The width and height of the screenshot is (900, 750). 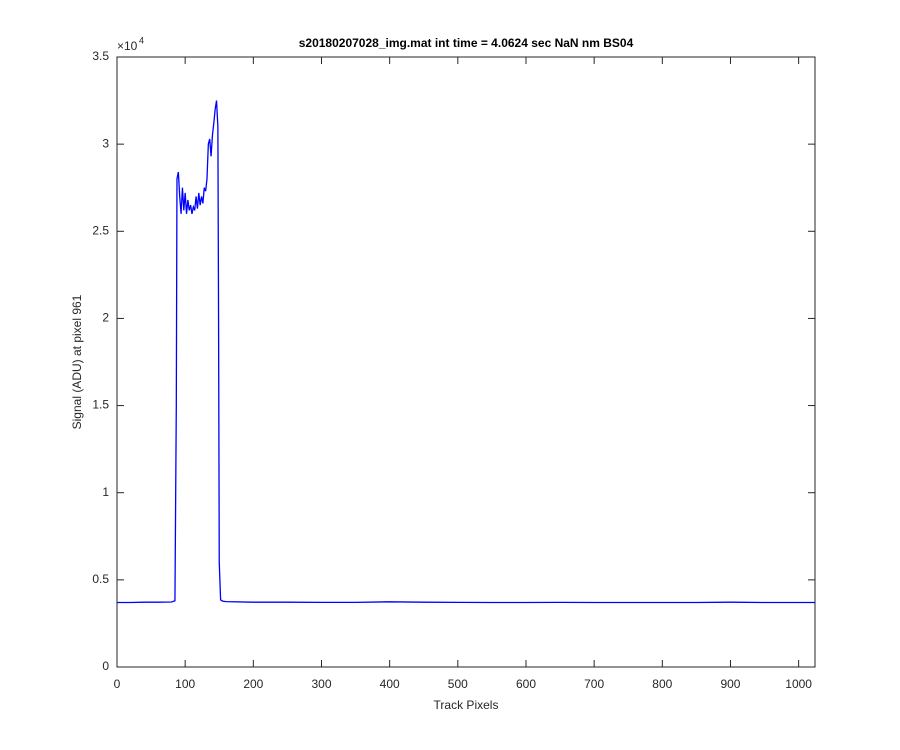 What do you see at coordinates (100, 579) in the screenshot?
I see `y-tick-label: 0.5` at bounding box center [100, 579].